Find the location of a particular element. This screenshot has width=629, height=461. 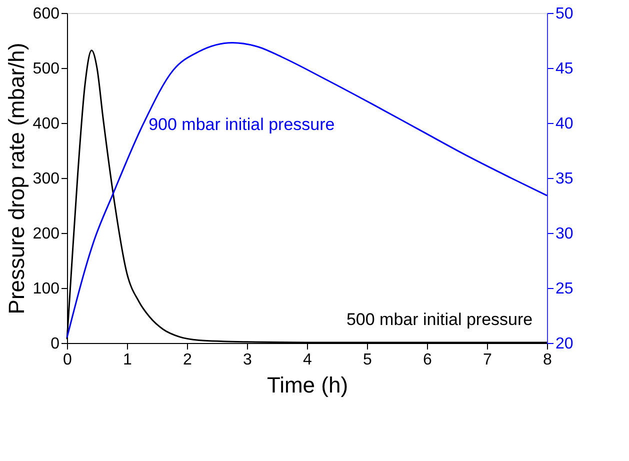

y-tick-label: 600 is located at coordinates (46, 14).